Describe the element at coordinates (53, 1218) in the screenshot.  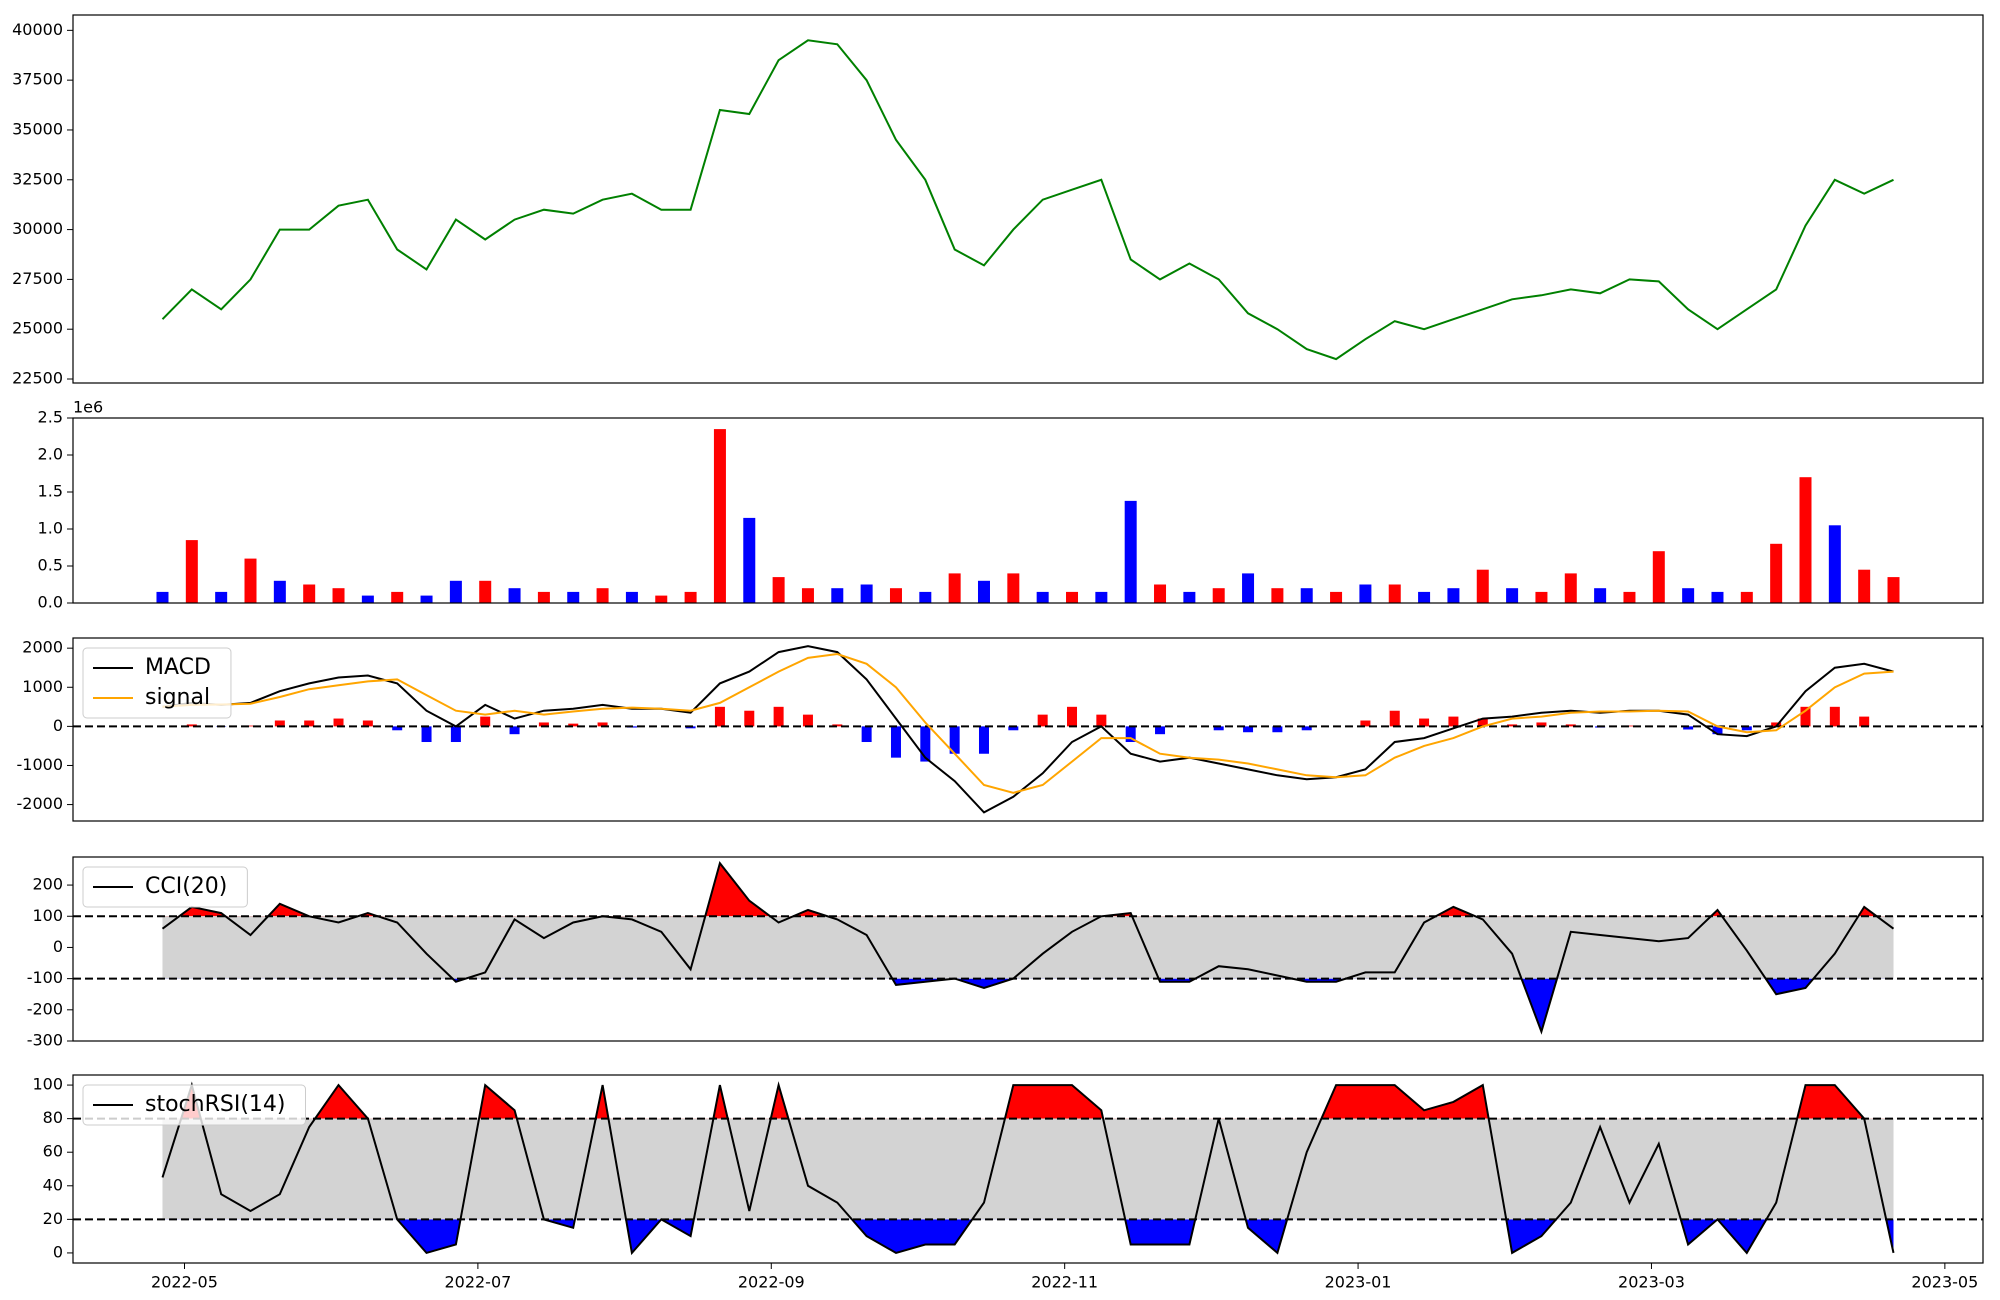
I see `y-tick-label: 20` at that location.